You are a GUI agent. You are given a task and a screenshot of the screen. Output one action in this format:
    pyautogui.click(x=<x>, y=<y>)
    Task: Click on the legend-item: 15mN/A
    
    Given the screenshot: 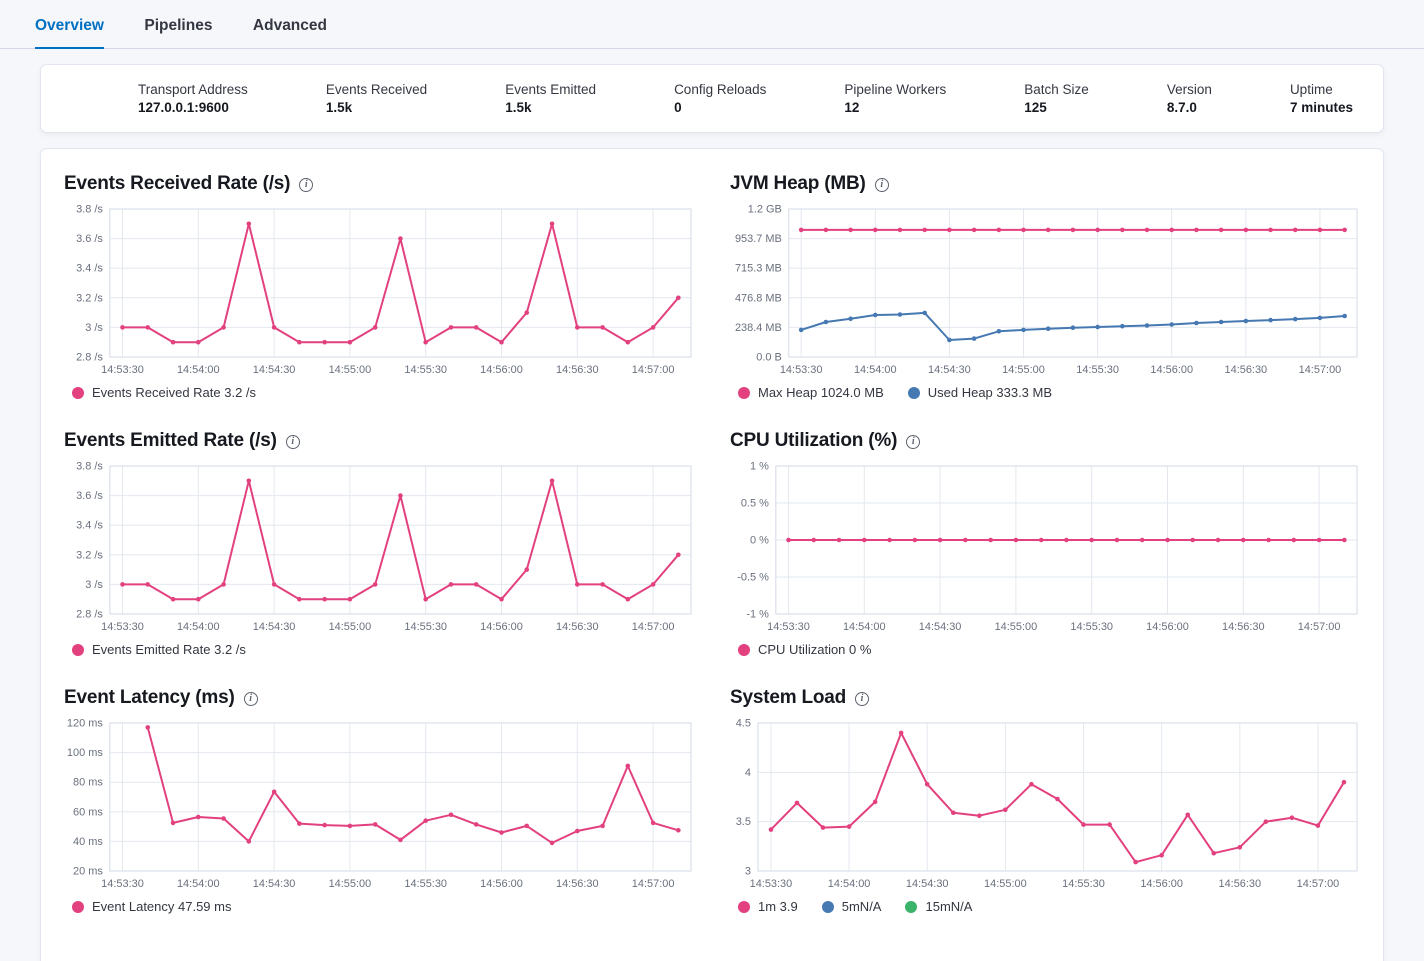 What is the action you would take?
    pyautogui.click(x=938, y=906)
    